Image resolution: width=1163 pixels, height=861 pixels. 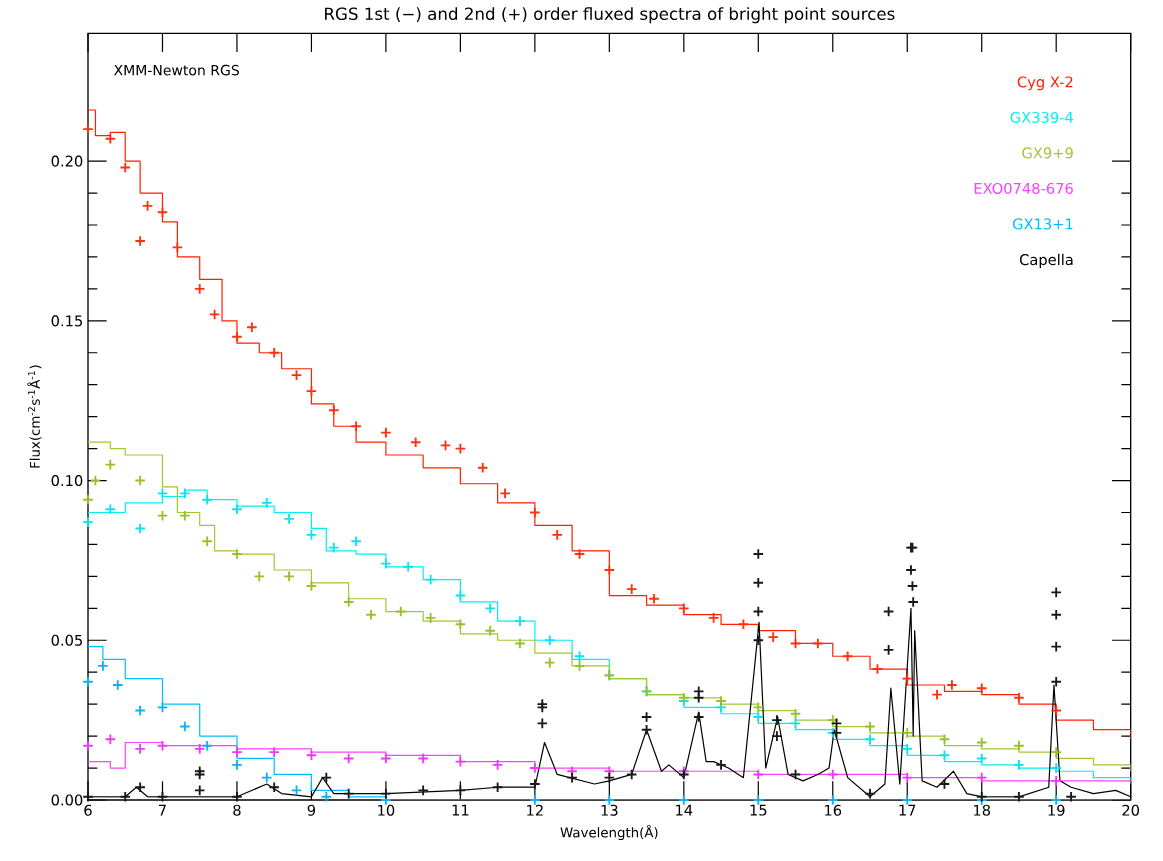 What do you see at coordinates (1023, 188) in the screenshot?
I see `text: EXO0748-676` at bounding box center [1023, 188].